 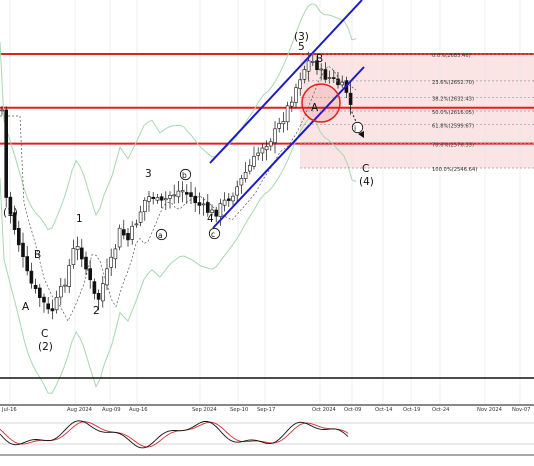 I want to click on x-tick-label: Oct 2024, so click(x=324, y=410).